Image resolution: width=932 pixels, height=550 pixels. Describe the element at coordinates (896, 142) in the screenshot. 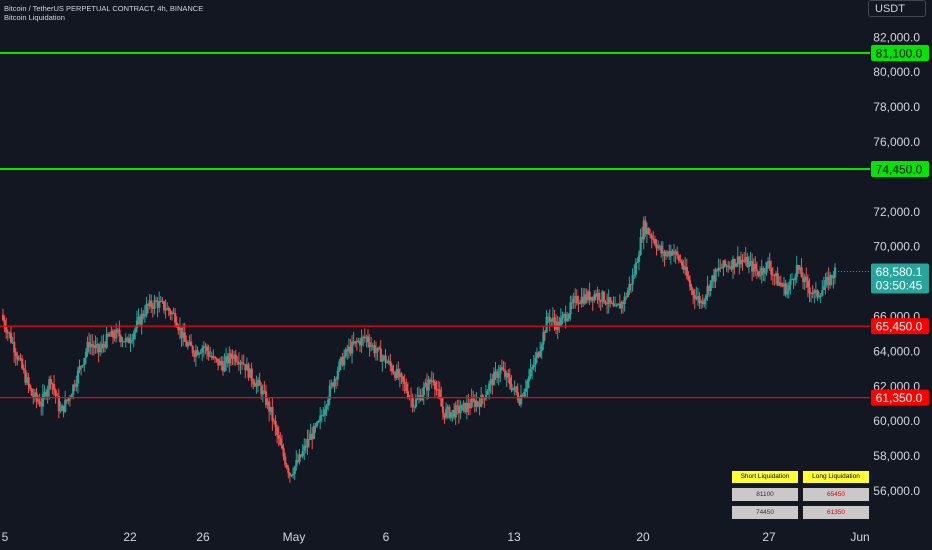

I see `y-tick-label: 76,000.0` at that location.